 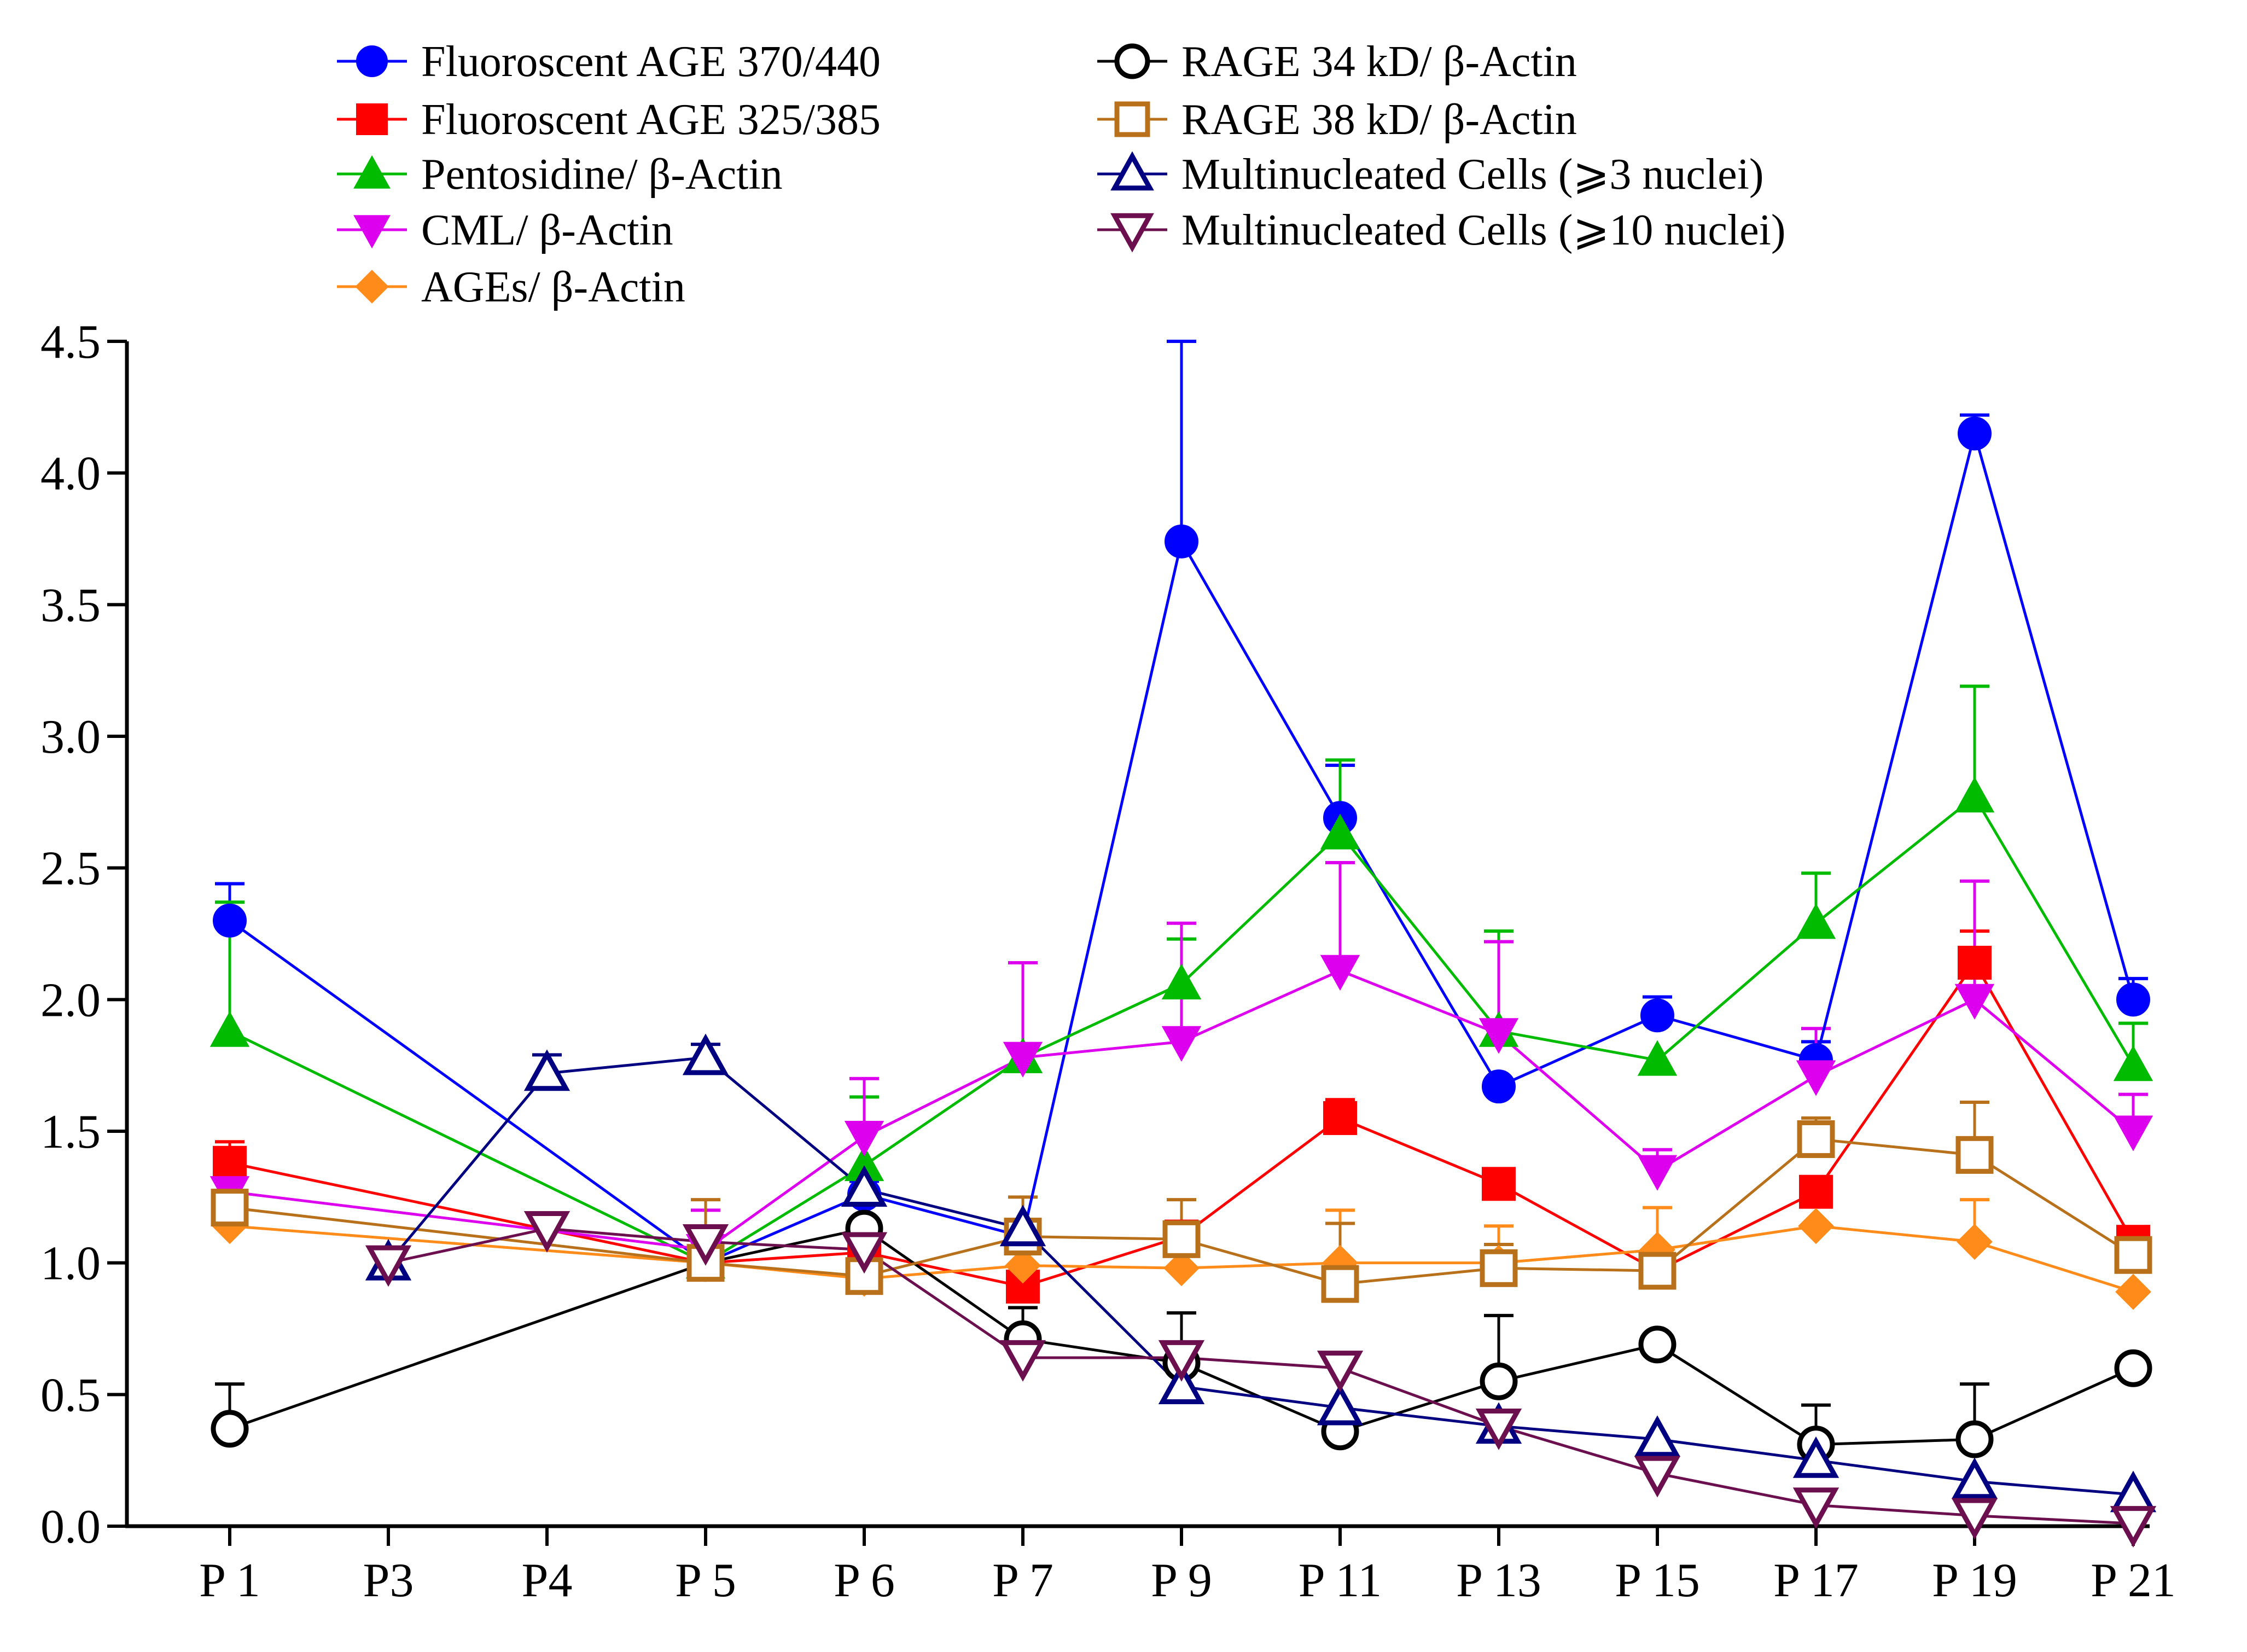 What do you see at coordinates (1974, 1581) in the screenshot?
I see `x-tick-label: P 19` at bounding box center [1974, 1581].